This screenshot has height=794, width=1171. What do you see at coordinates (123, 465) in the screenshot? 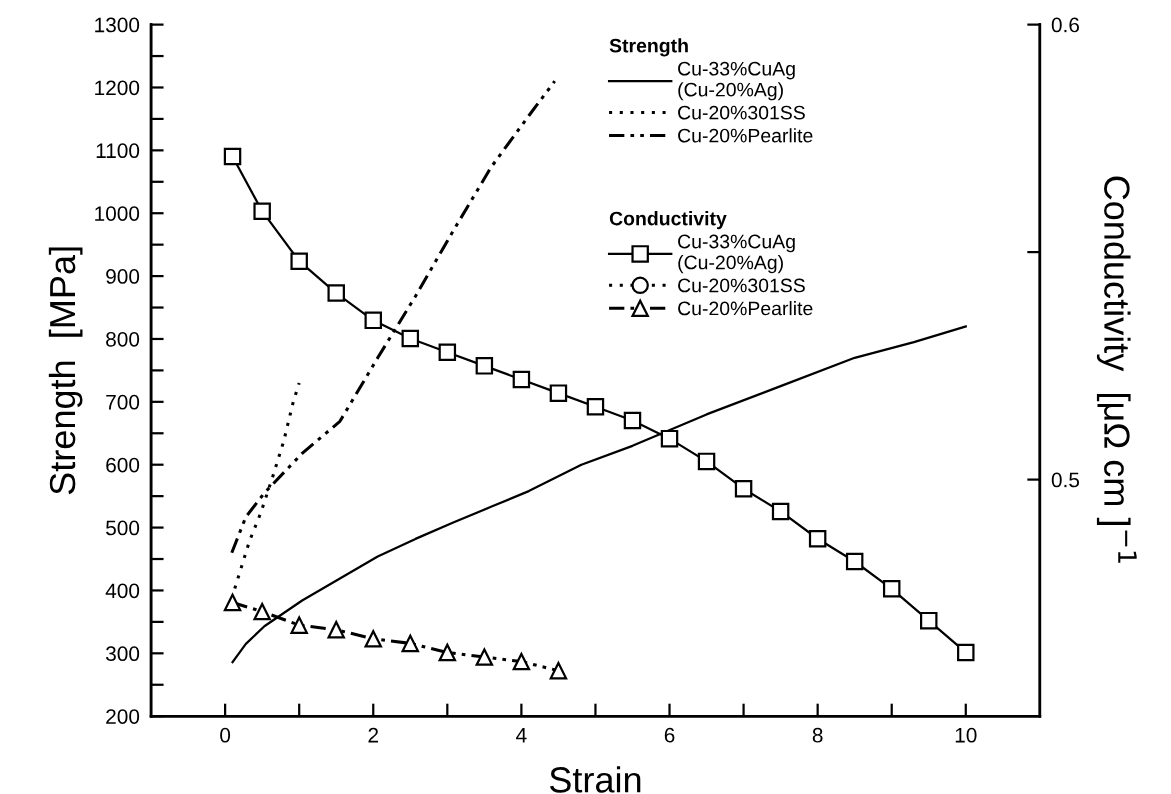
I see `y-tick-label: 600` at bounding box center [123, 465].